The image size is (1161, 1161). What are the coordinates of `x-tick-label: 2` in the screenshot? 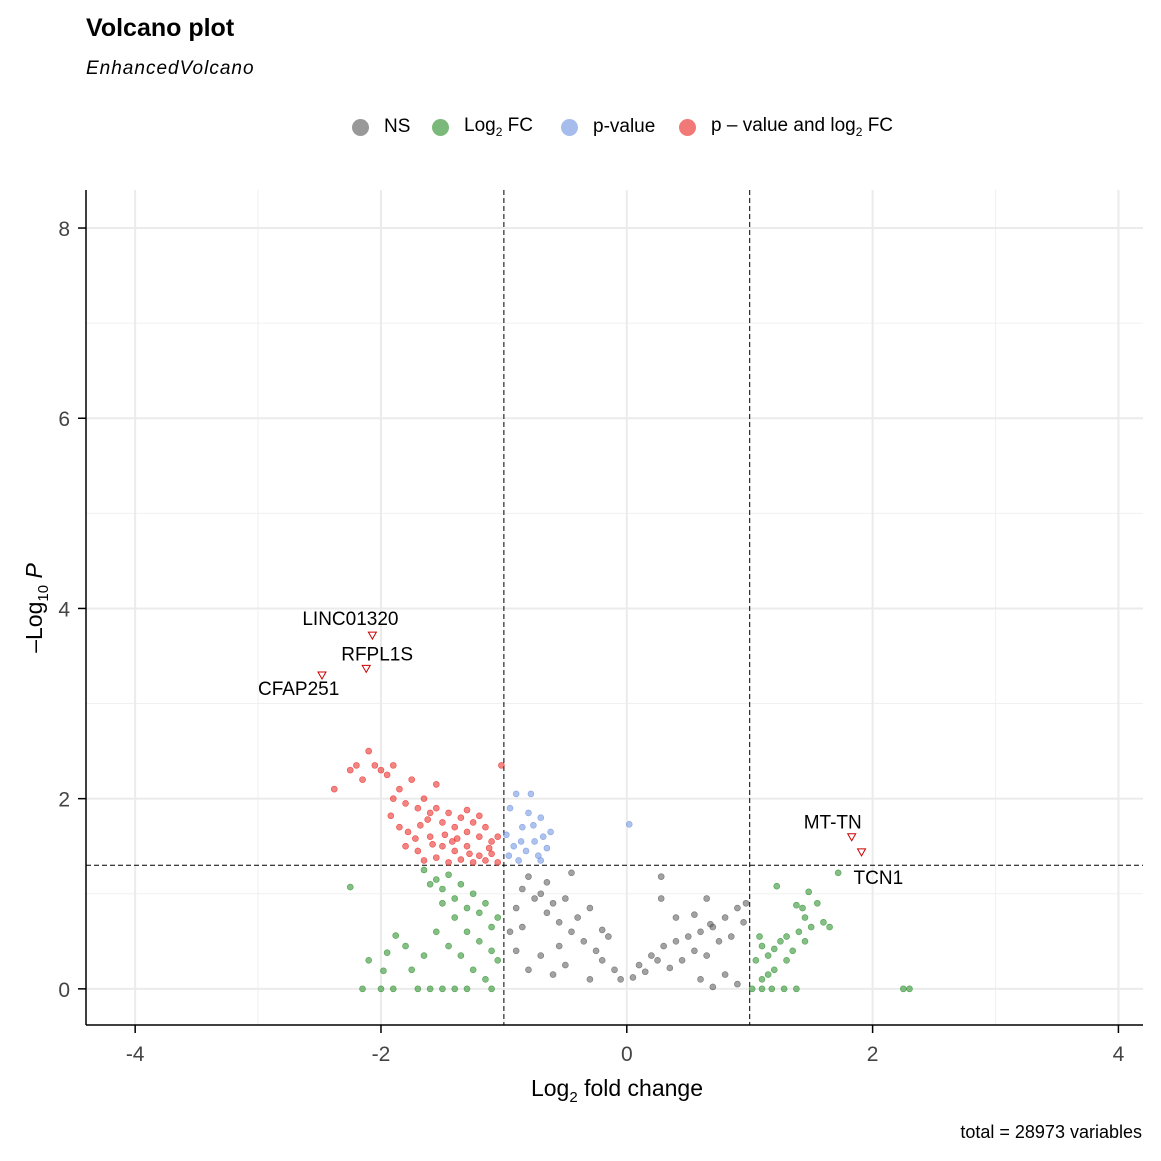 It's located at (873, 1054).